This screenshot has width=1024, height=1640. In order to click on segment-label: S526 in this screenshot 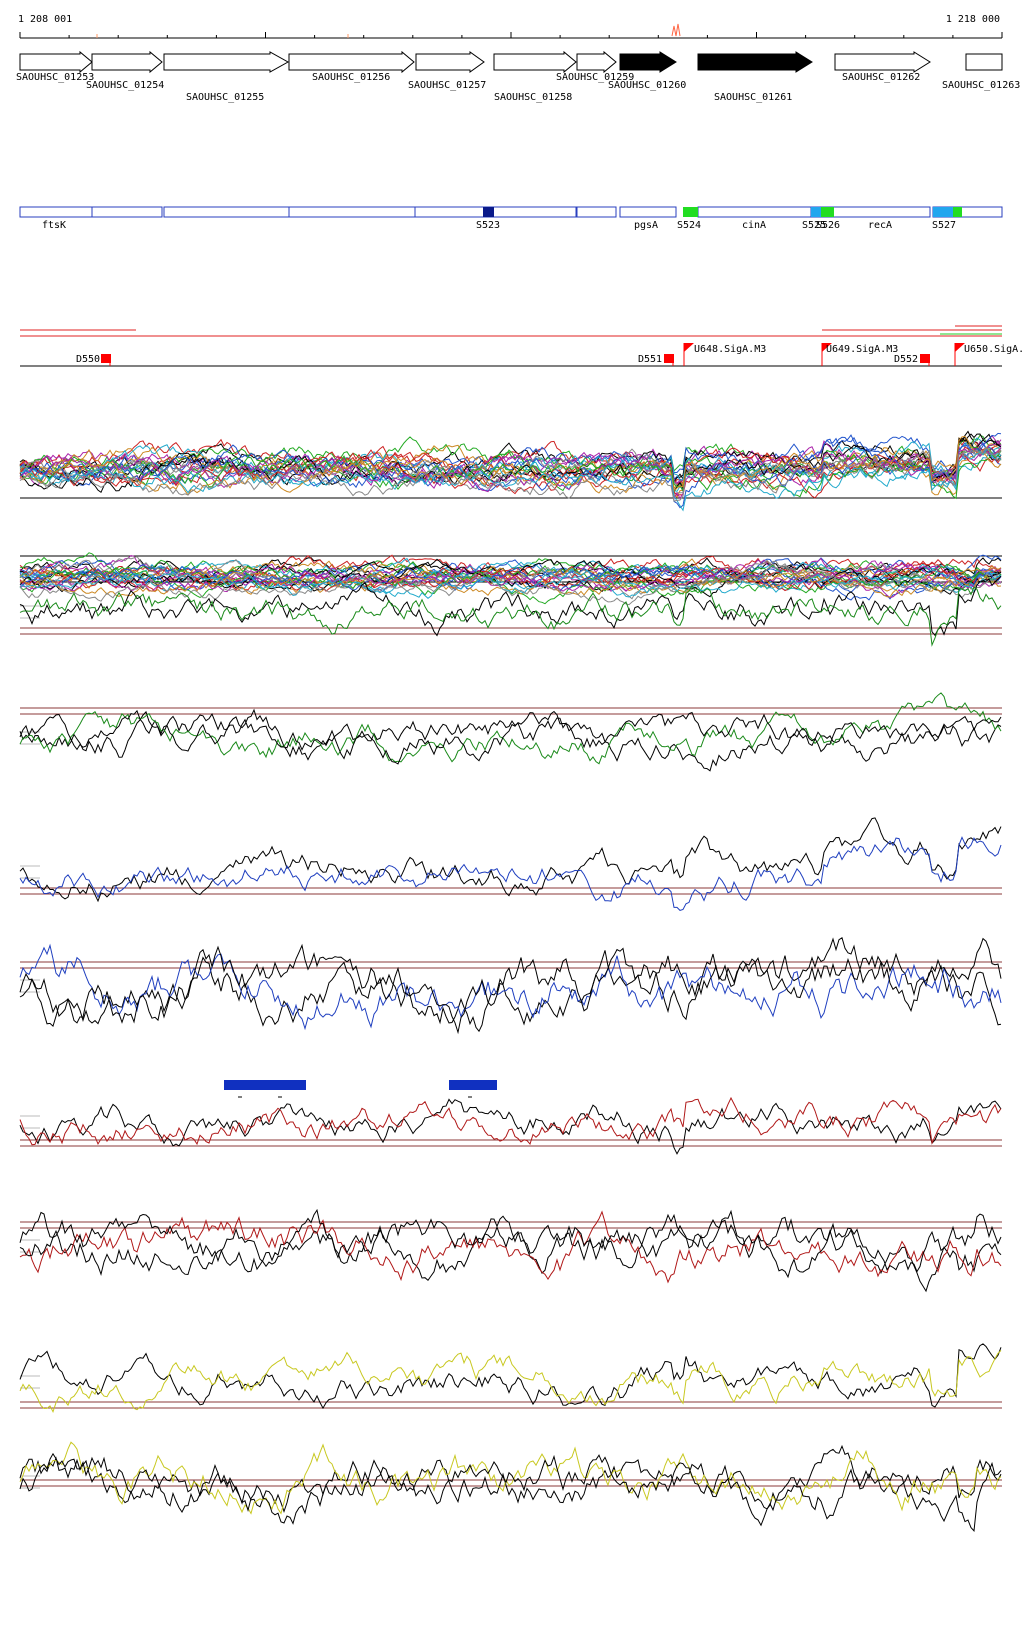, I will do `click(828, 225)`.